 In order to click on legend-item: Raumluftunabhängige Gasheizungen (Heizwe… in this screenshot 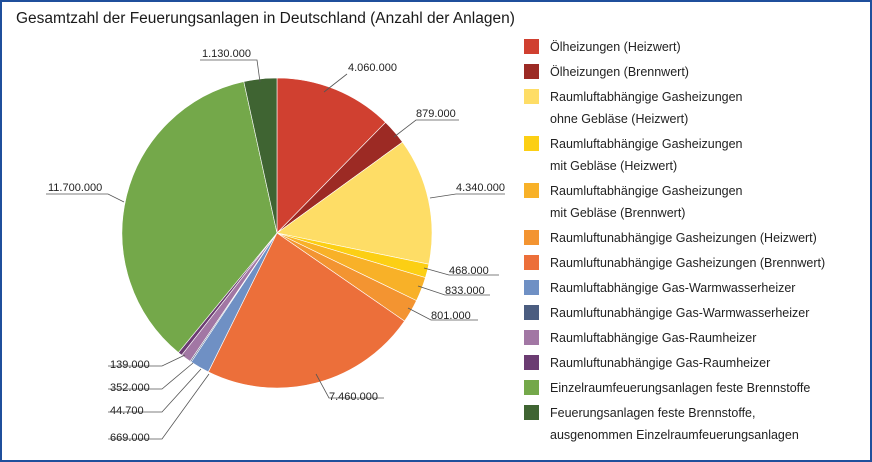, I will do `click(694, 238)`.